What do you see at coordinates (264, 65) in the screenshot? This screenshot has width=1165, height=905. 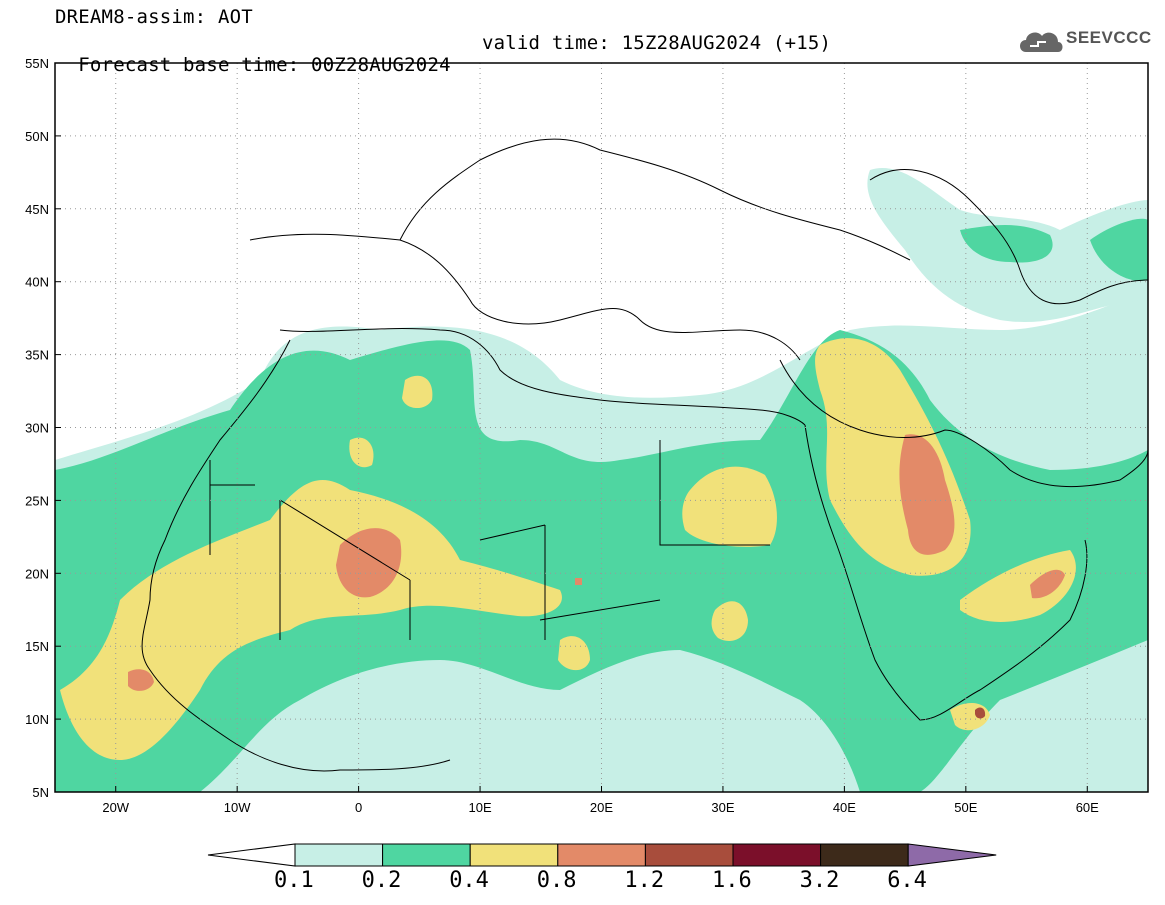 I see `base-time: Forecast base time: 00Z28AUG2024` at bounding box center [264, 65].